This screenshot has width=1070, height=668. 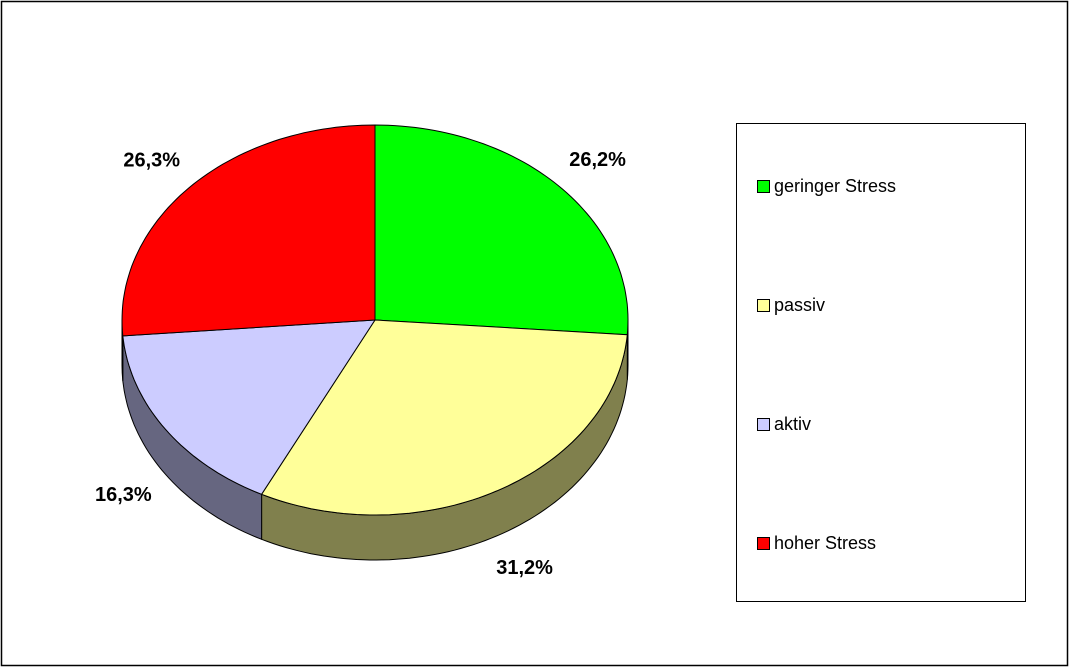 What do you see at coordinates (123, 495) in the screenshot?
I see `value-label: 16,3%` at bounding box center [123, 495].